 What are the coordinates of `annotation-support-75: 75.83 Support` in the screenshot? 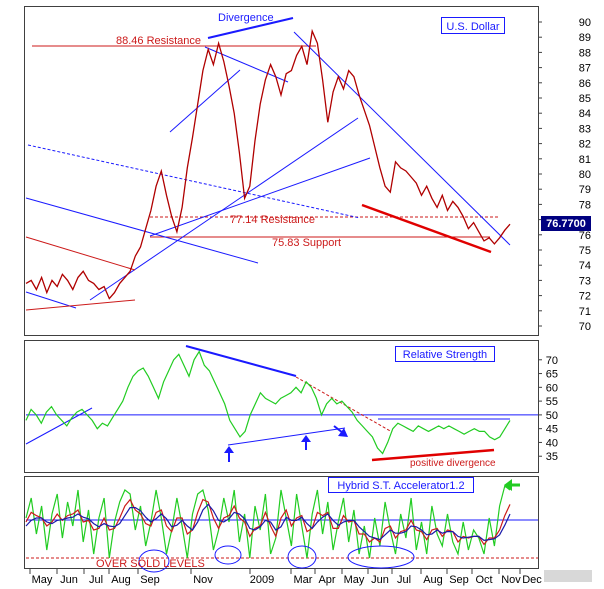 It's located at (306, 243).